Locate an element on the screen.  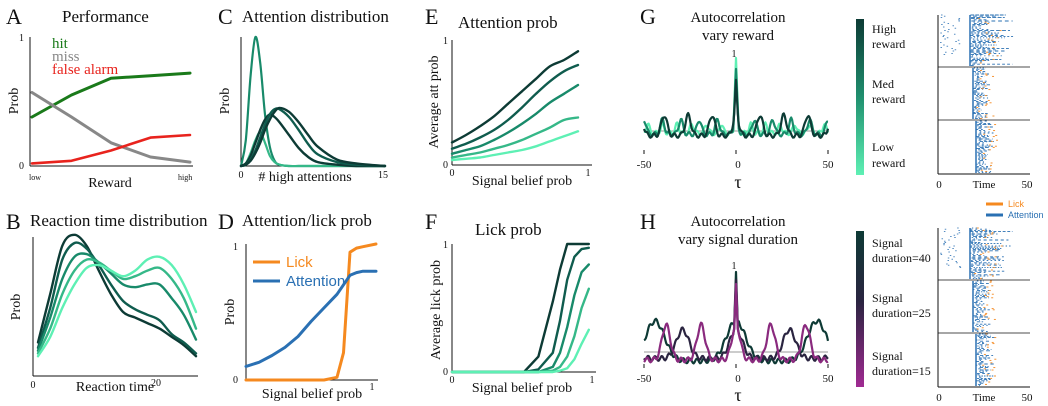
legend-false-alarm: false alarm is located at coordinates (85, 70).